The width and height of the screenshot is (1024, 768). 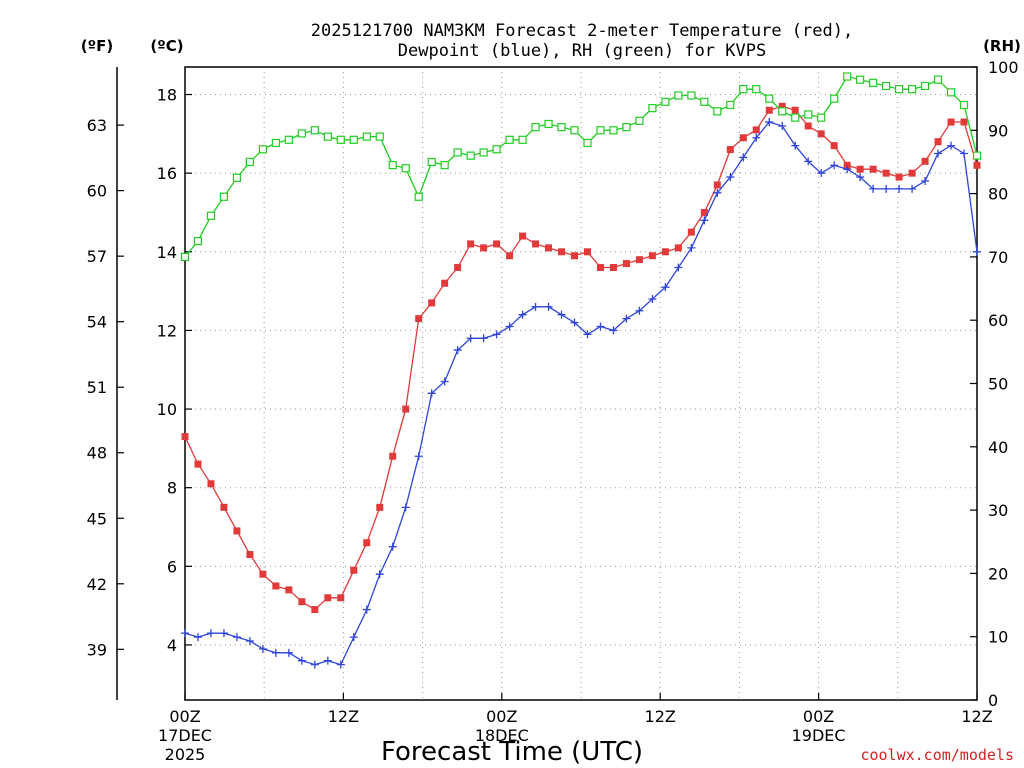 What do you see at coordinates (97, 584) in the screenshot?
I see `fahrenheit-tick-label: 42` at bounding box center [97, 584].